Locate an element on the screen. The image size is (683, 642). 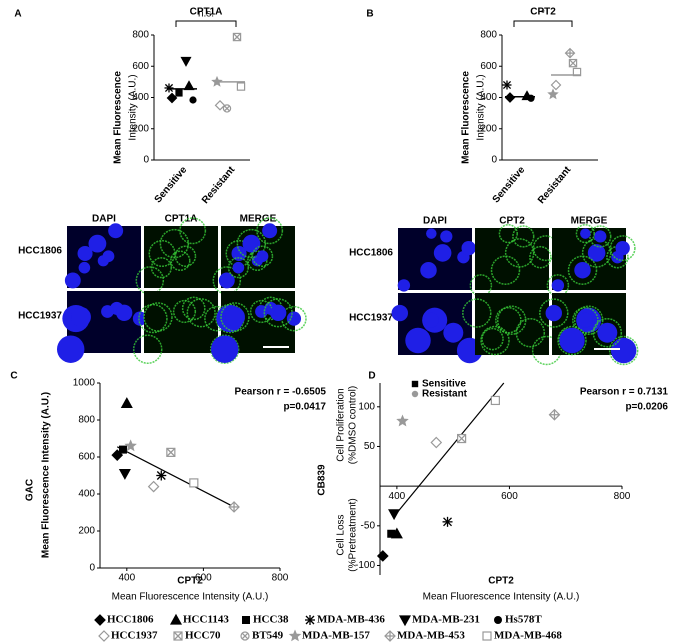
y-axis-subtitle: Cell Loss is located at coordinates (341, 534).